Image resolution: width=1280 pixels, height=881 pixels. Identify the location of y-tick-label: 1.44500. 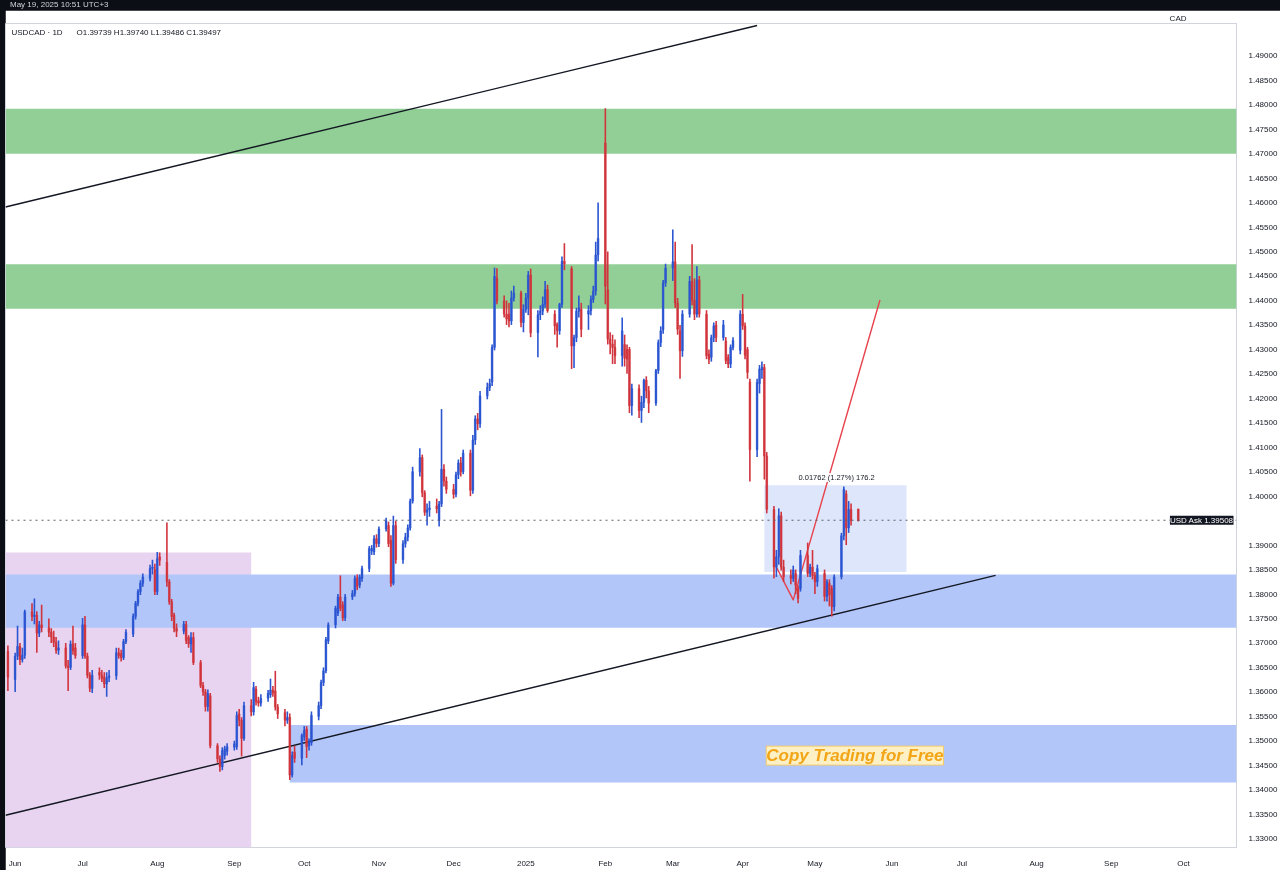
(1263, 276).